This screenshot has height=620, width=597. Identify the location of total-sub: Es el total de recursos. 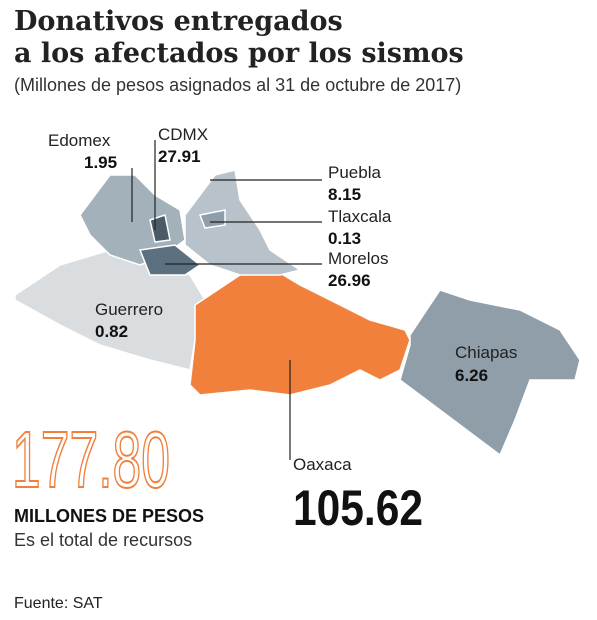
(103, 540).